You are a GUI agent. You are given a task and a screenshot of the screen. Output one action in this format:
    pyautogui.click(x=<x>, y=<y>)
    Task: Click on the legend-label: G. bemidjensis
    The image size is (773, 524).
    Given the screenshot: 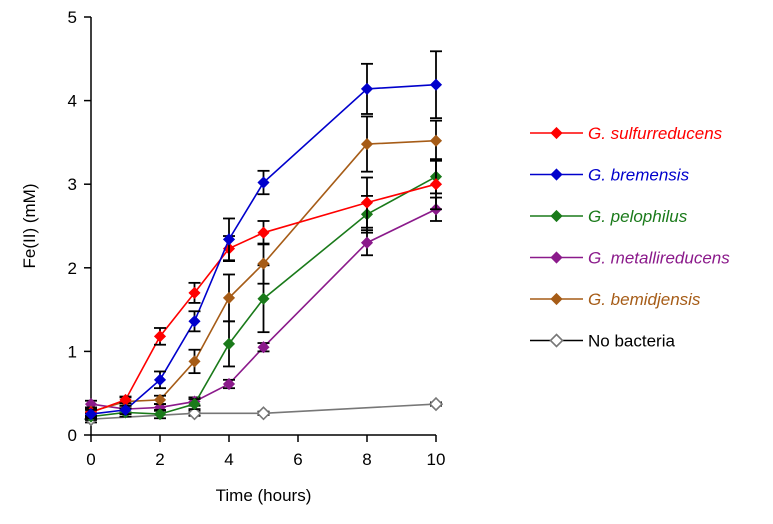 What is the action you would take?
    pyautogui.click(x=644, y=299)
    